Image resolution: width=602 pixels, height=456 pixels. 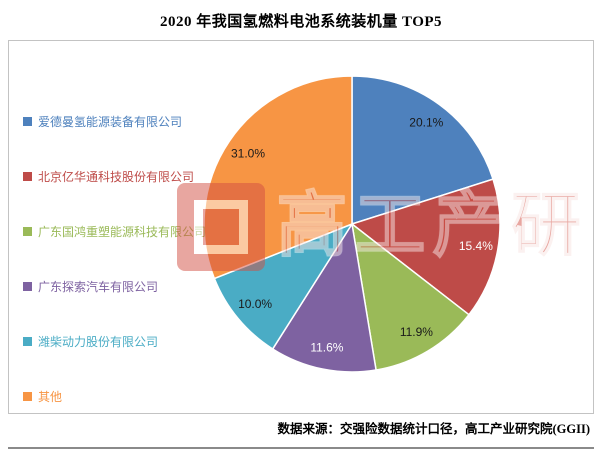 I want to click on source-note: 数据来源：交强险数据统计口径，高工产业研究院(GGII), so click(x=301, y=432).